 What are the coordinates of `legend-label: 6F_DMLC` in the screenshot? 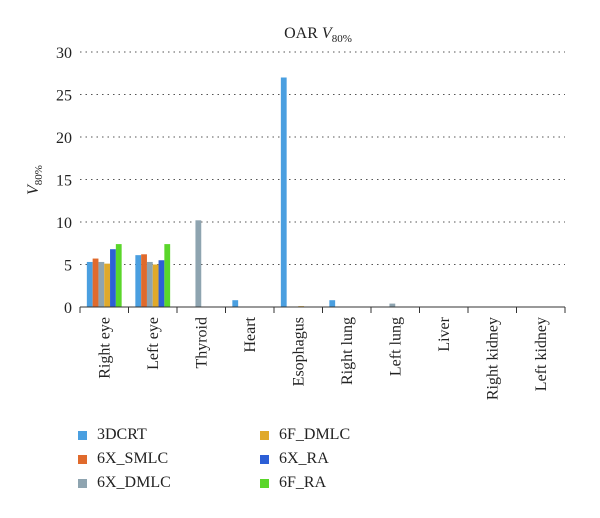 It's located at (315, 434).